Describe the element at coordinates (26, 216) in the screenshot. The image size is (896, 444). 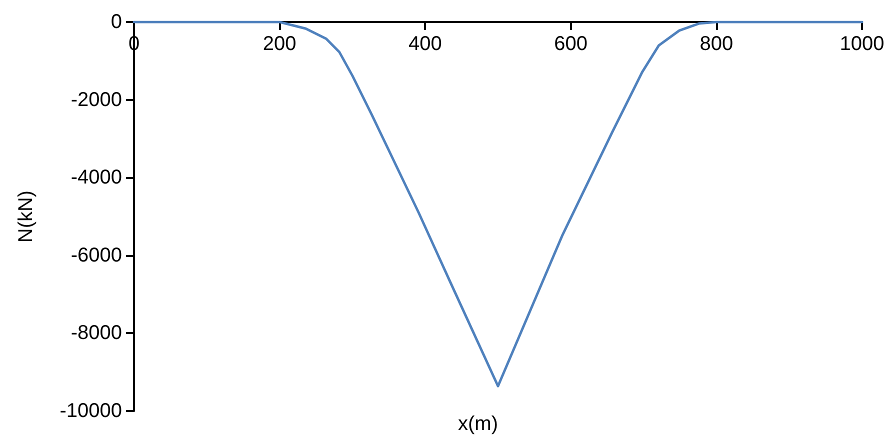
I see `y-axis-title: N(kN)` at that location.